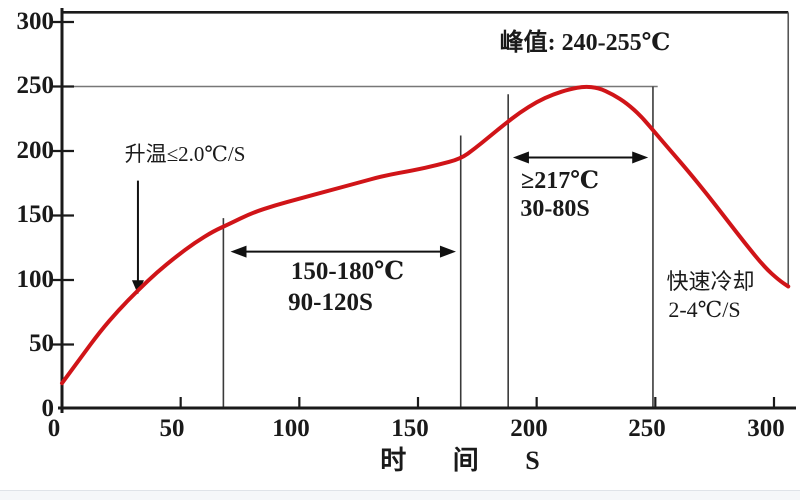 Image resolution: width=800 pixels, height=500 pixels. I want to click on ramp-rate-annotation: 升温≤2.0℃/S, so click(185, 154).